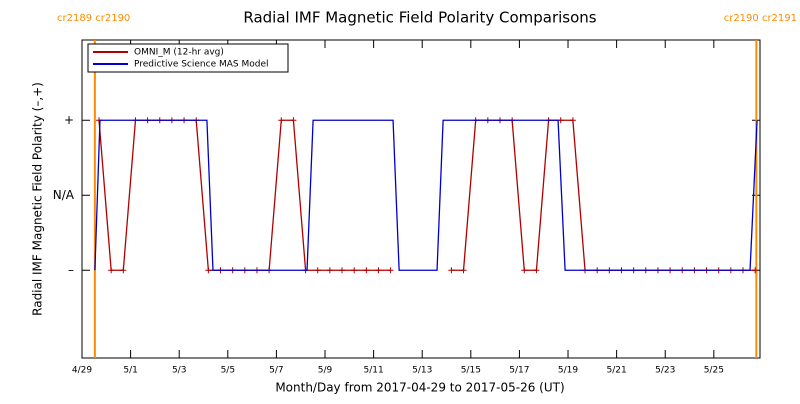 This screenshot has width=800, height=404. I want to click on x-tick-label: 5/9, so click(325, 371).